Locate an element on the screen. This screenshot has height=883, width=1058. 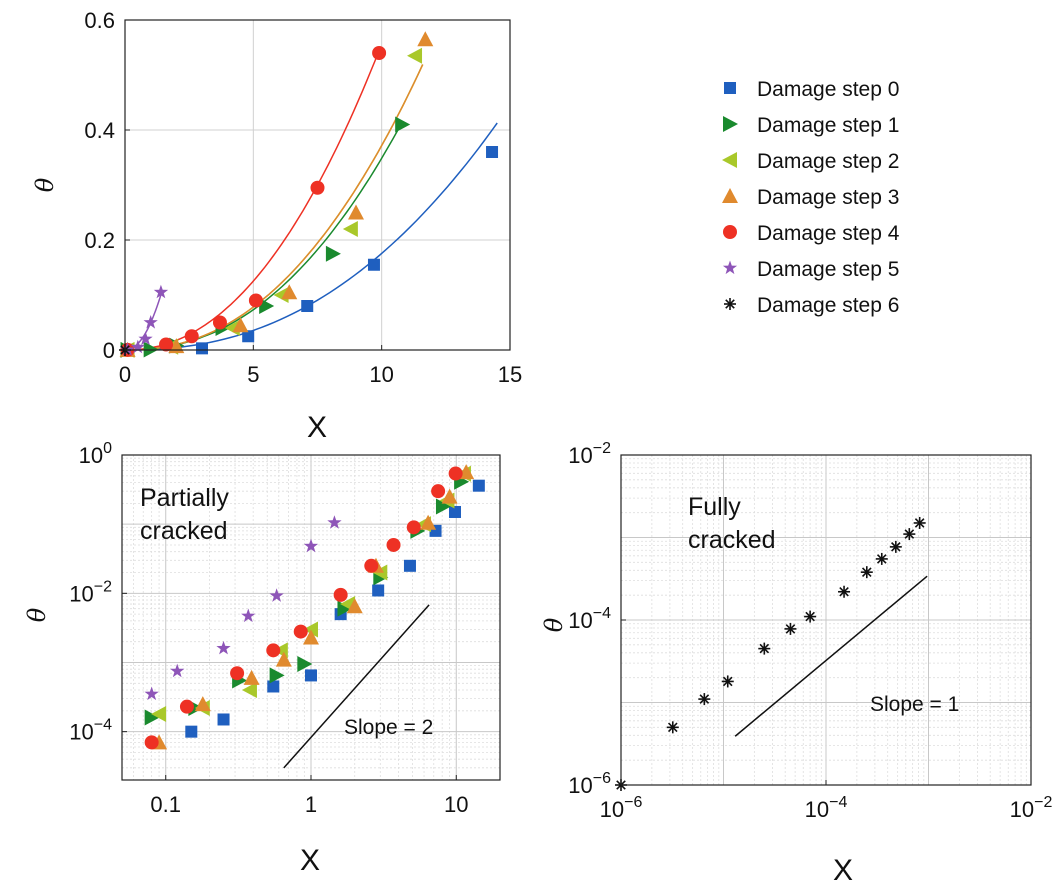
x-tick-label: 10⁻⁶ is located at coordinates (621, 808).